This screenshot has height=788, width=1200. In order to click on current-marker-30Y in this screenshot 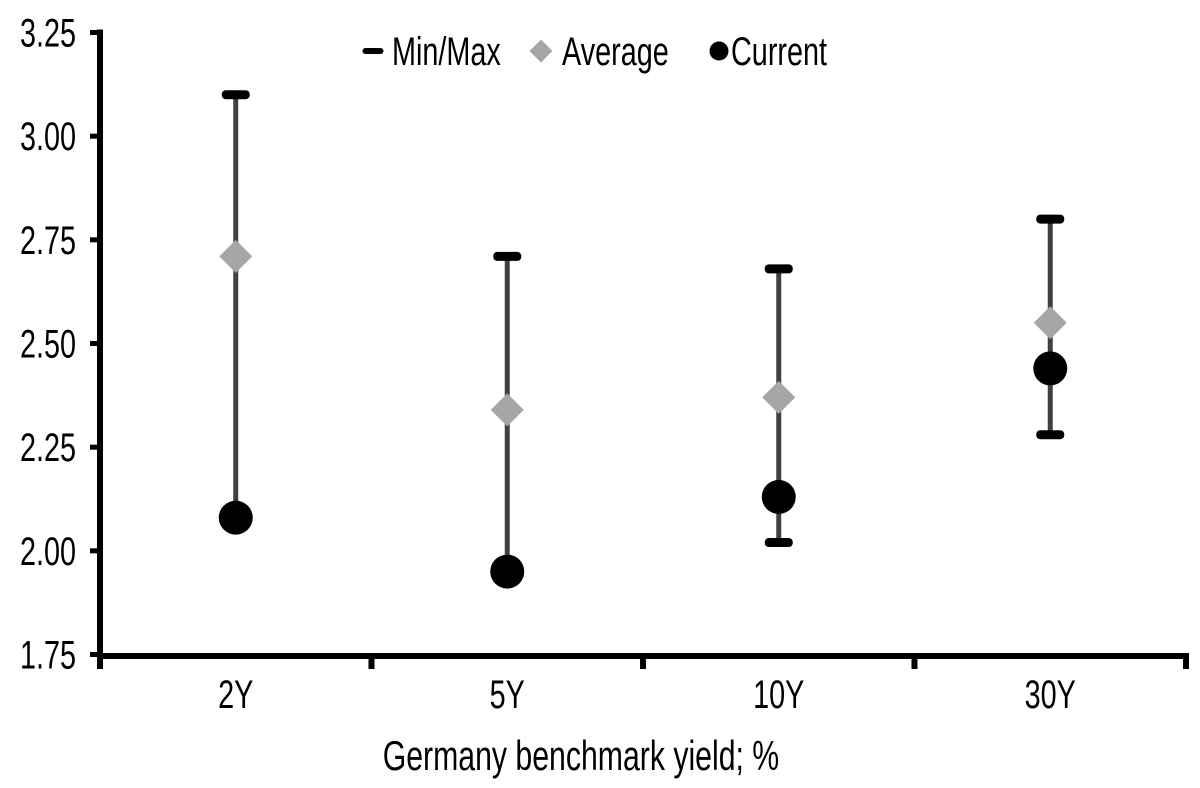, I will do `click(1050, 368)`.